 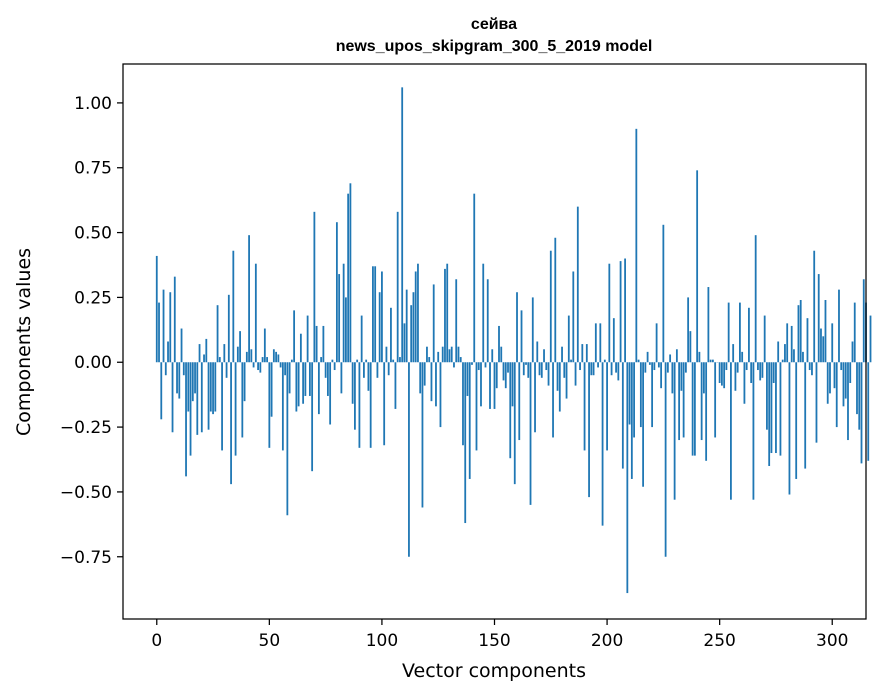 What do you see at coordinates (24, 342) in the screenshot?
I see `y-axis-label: Components values` at bounding box center [24, 342].